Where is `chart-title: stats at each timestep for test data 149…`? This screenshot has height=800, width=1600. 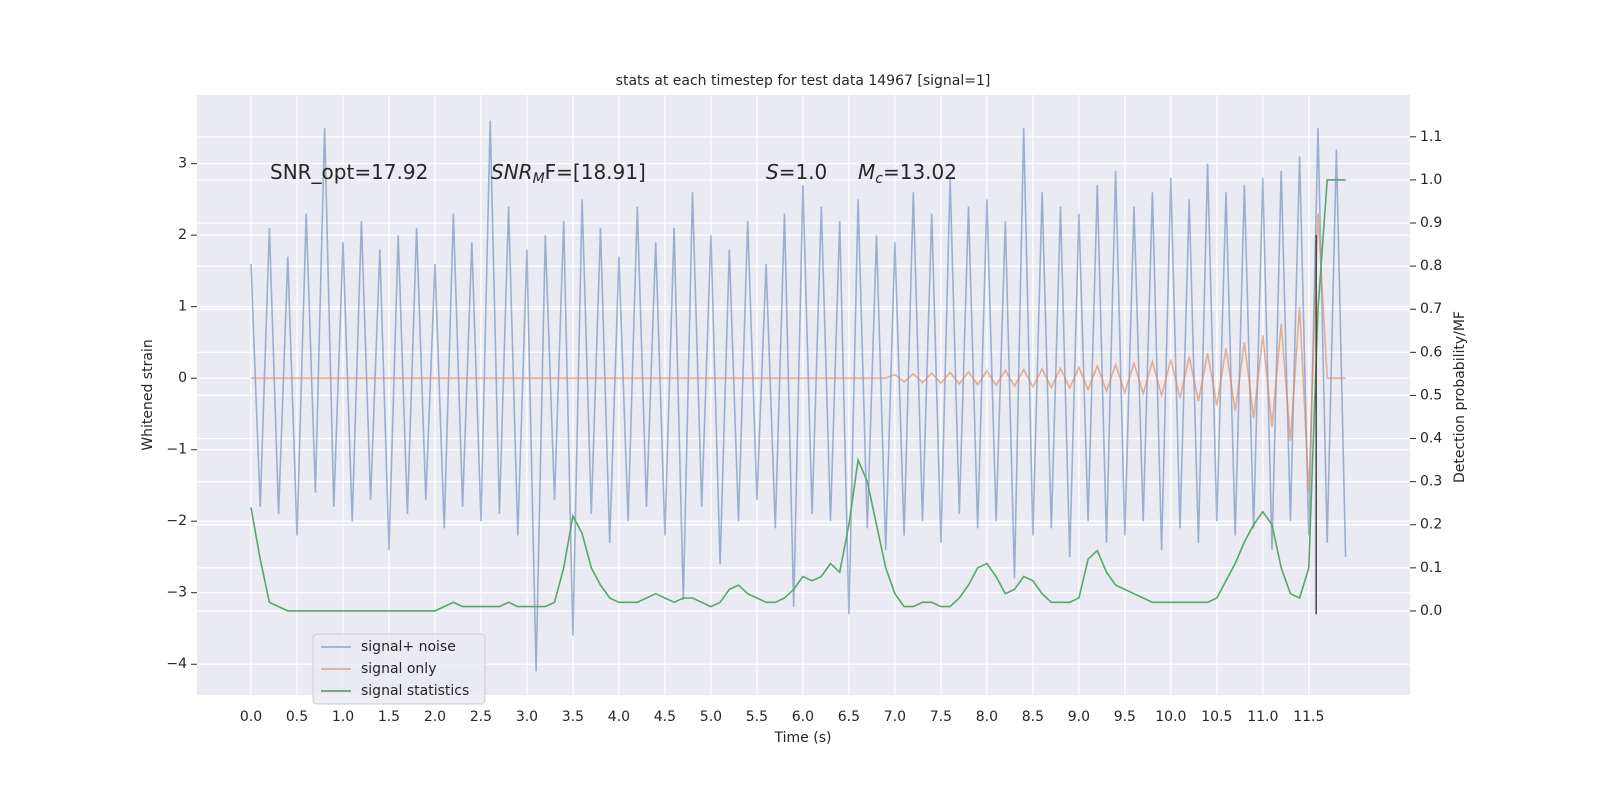 chart-title: stats at each timestep for test data 149… is located at coordinates (803, 81).